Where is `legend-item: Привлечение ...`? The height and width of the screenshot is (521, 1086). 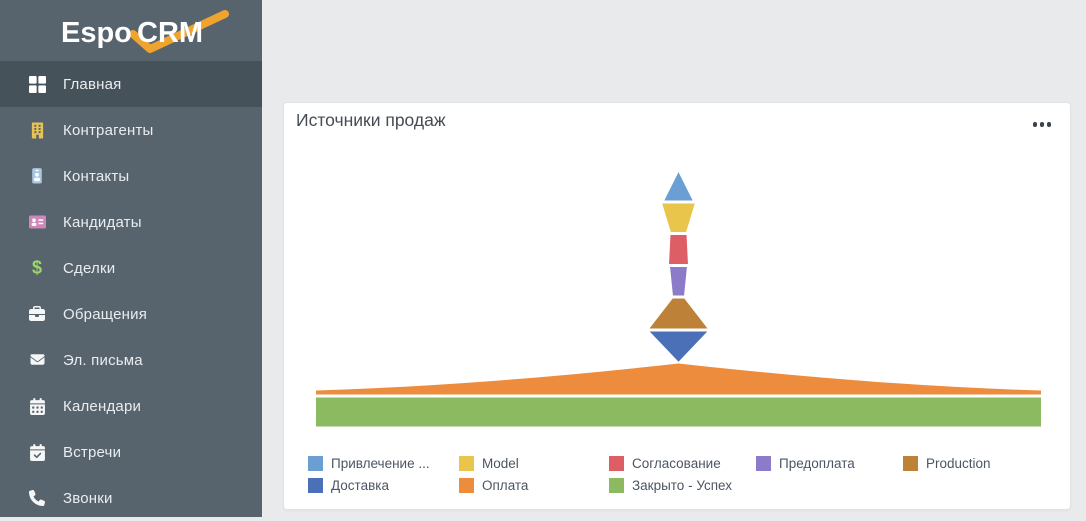
legend-item: Привлечение ... is located at coordinates (369, 463).